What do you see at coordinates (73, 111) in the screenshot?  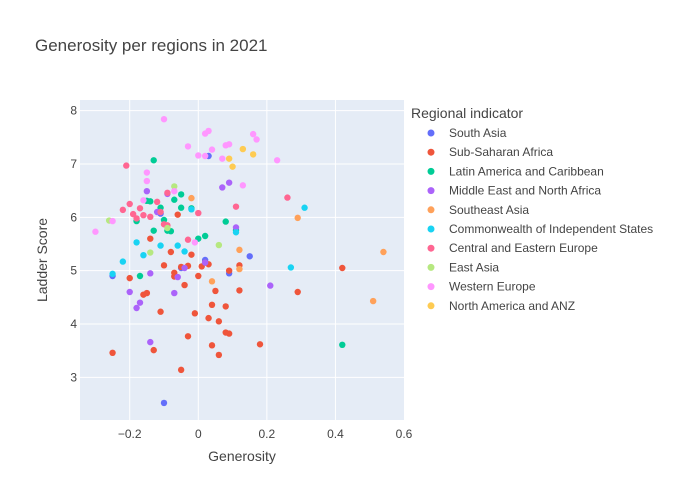 I see `y-tick-label: 8` at bounding box center [73, 111].